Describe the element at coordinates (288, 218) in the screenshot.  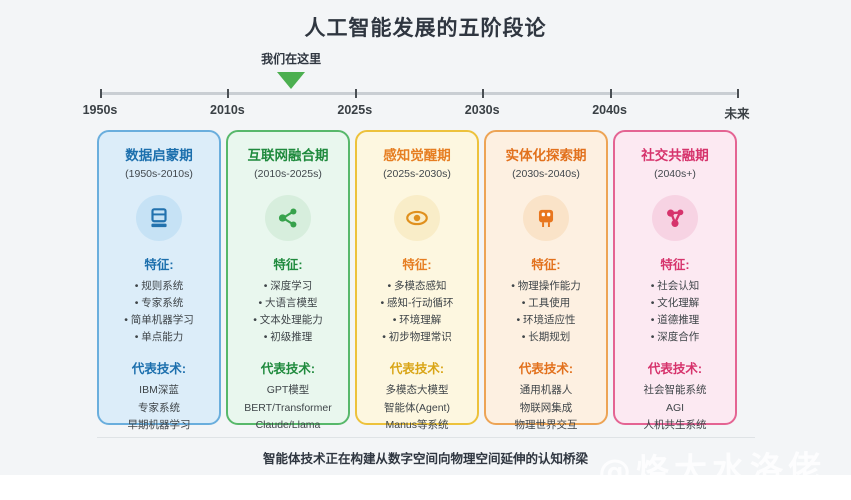
I see `share-icon` at that location.